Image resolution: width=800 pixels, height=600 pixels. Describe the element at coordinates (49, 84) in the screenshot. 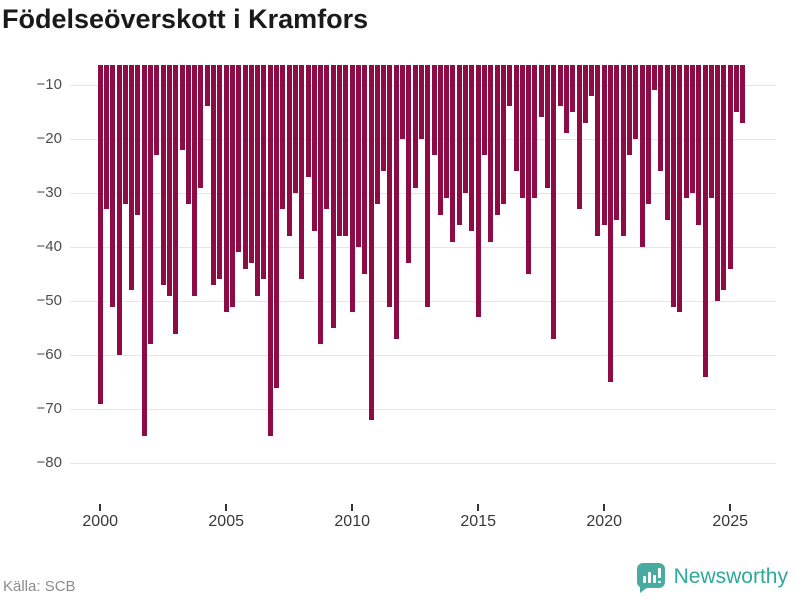

I see `y-axis-tick-label: −10` at that location.